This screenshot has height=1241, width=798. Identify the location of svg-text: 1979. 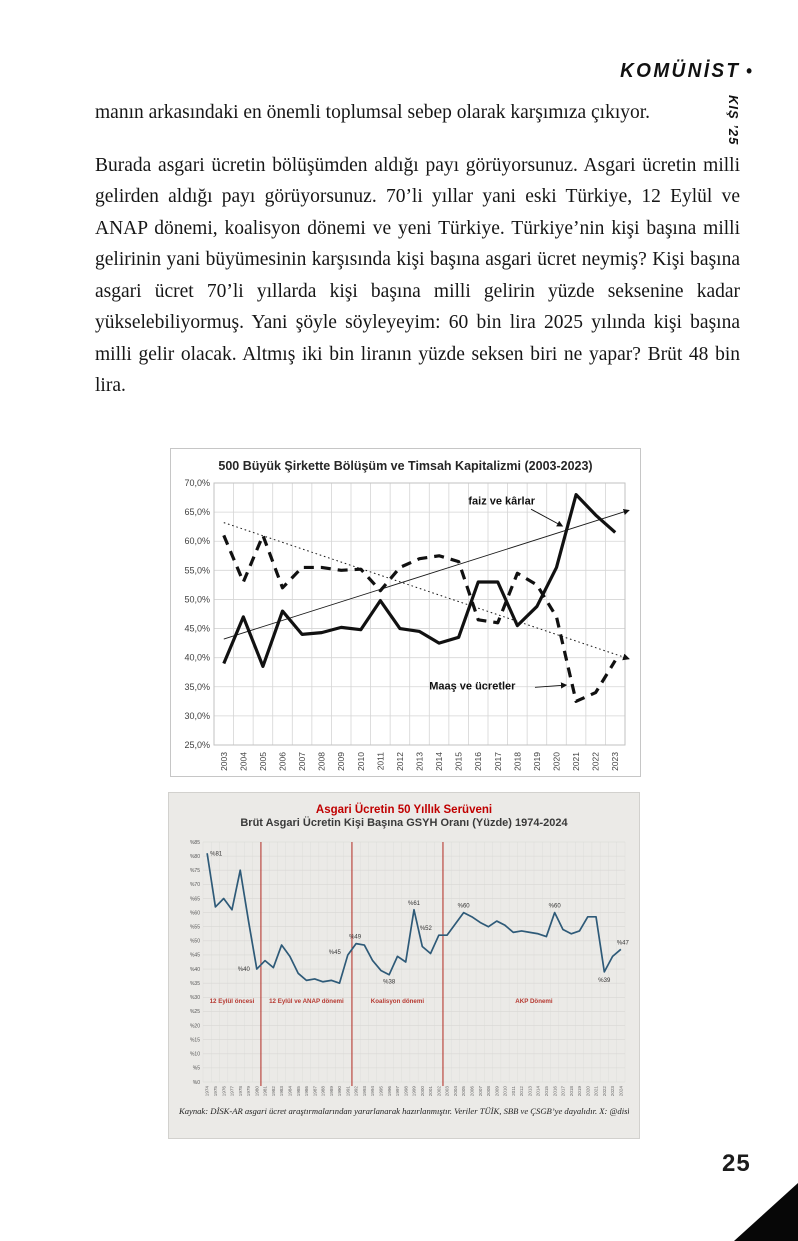
(248, 1091).